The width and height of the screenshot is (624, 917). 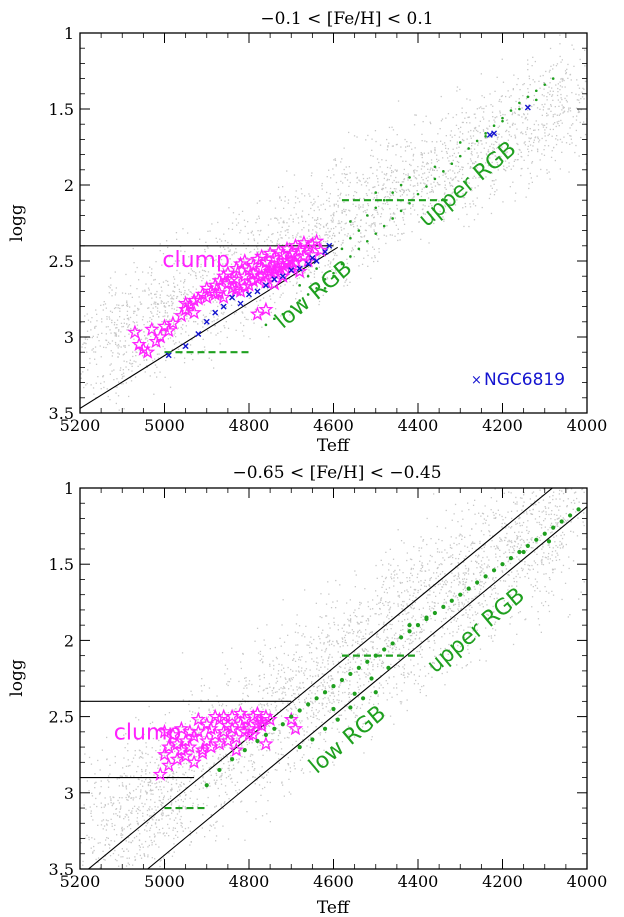 What do you see at coordinates (502, 425) in the screenshot?
I see `x-tick-label: 4200` at bounding box center [502, 425].